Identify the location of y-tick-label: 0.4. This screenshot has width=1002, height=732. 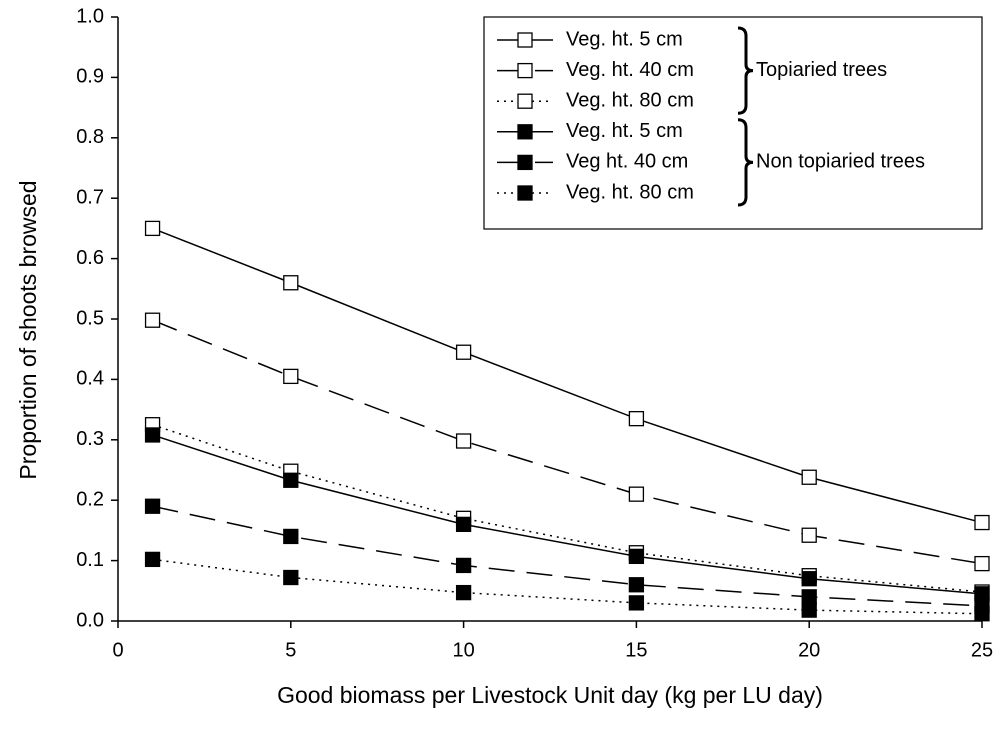
(90, 379).